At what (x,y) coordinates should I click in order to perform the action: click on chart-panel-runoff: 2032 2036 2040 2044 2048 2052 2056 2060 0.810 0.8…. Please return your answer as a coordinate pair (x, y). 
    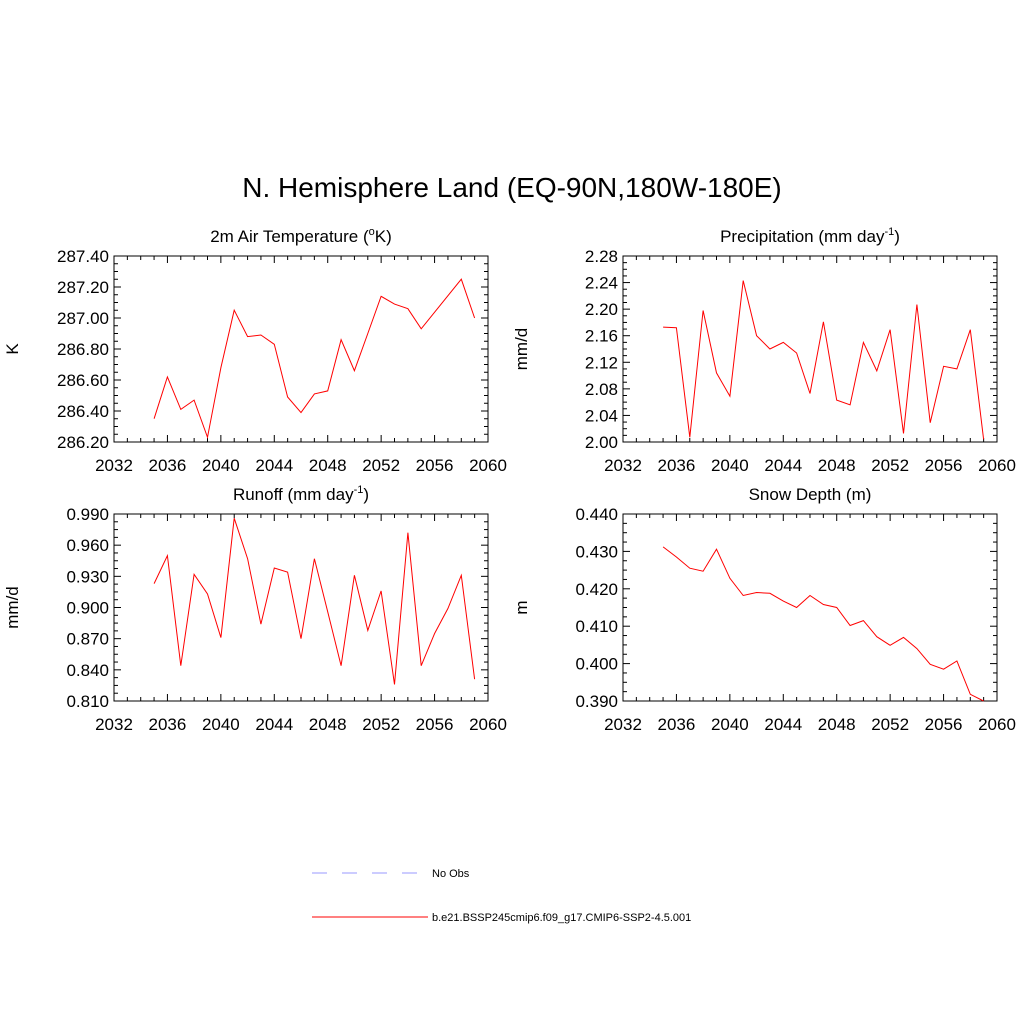
    Looking at the image, I should click on (255, 609).